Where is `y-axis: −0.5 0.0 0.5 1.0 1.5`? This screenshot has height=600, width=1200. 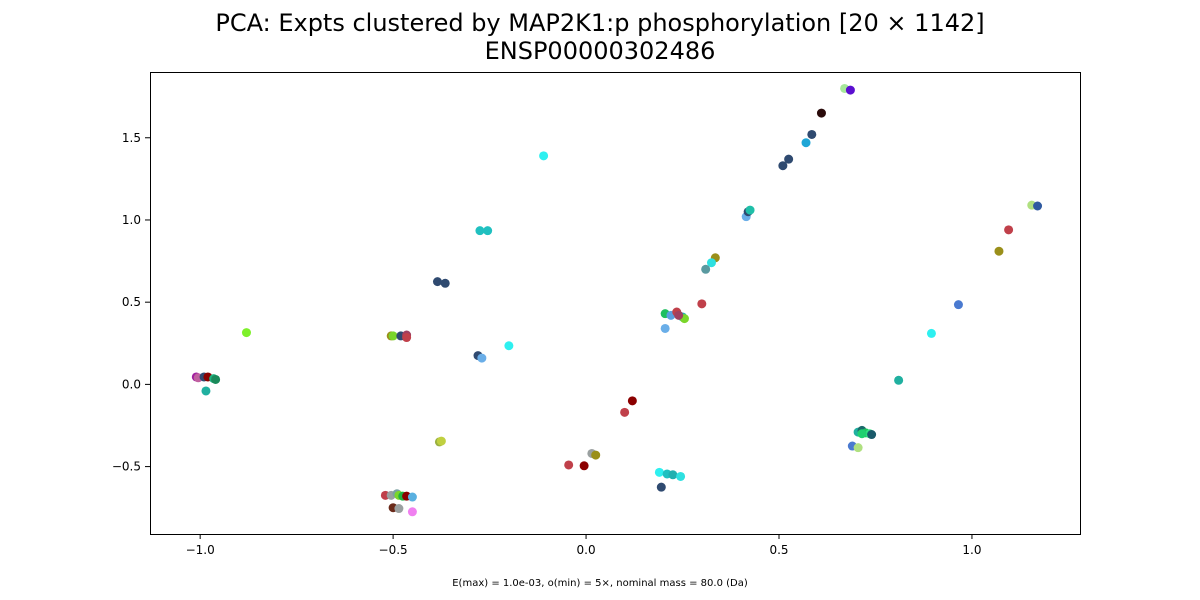
y-axis: −0.5 0.0 0.5 1.0 1.5 is located at coordinates (131, 302).